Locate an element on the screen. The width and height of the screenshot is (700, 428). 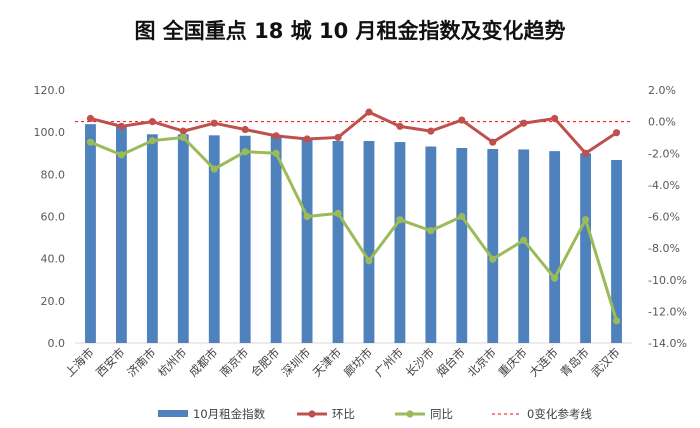
y-left-tick-label: 80.0 is located at coordinates (53, 174).